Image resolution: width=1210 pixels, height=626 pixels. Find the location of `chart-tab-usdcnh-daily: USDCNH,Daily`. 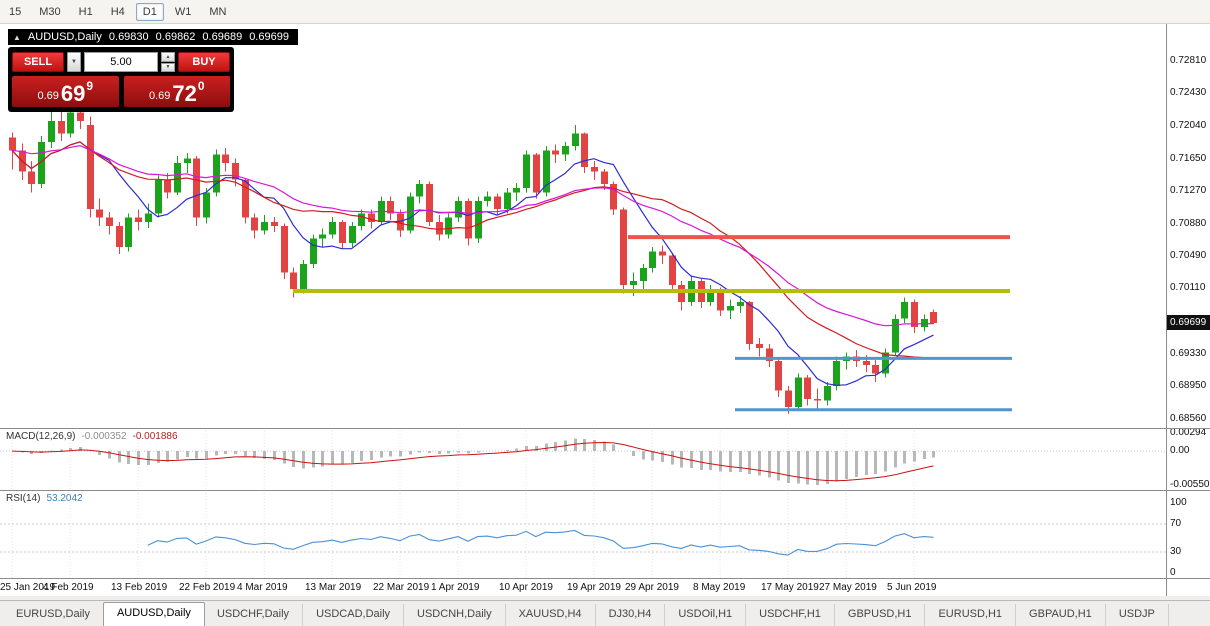

chart-tab-usdcnh-daily: USDCNH,Daily is located at coordinates (455, 615).